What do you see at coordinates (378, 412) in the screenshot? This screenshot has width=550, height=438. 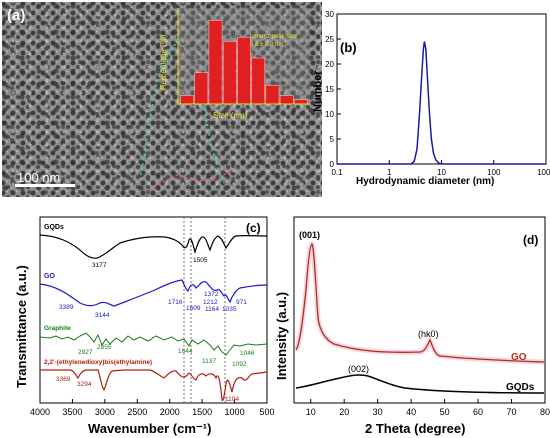 I see `panel-d-xtick-label: 30` at bounding box center [378, 412].